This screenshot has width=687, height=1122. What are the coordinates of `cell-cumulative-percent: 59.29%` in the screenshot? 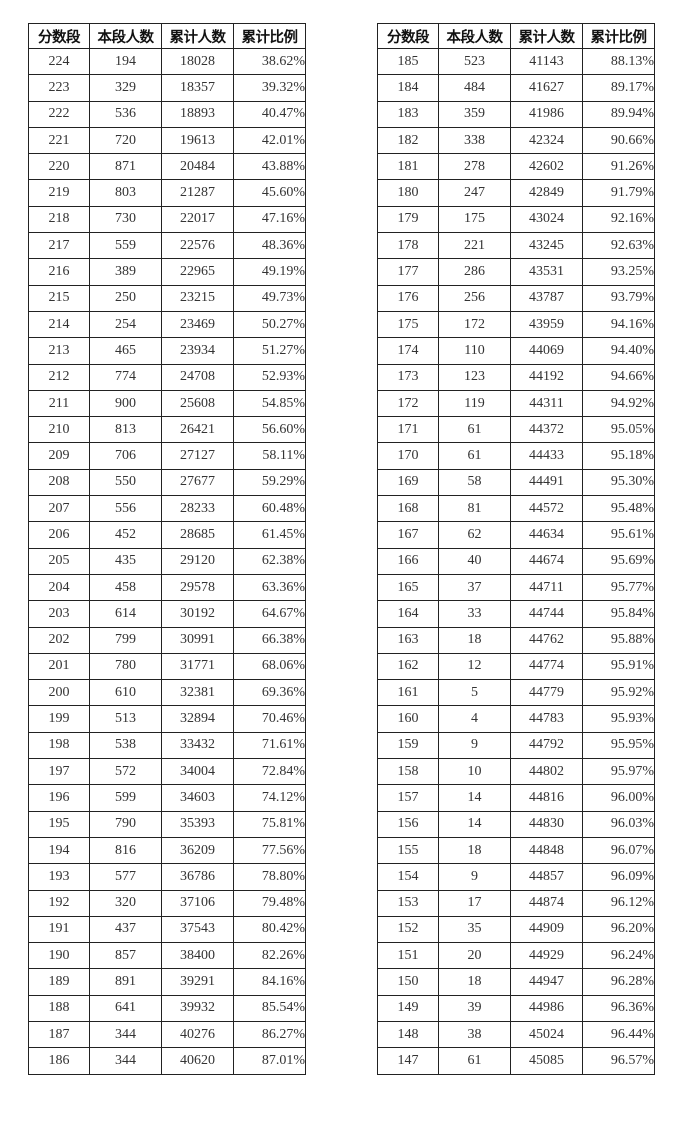 It's located at (269, 482).